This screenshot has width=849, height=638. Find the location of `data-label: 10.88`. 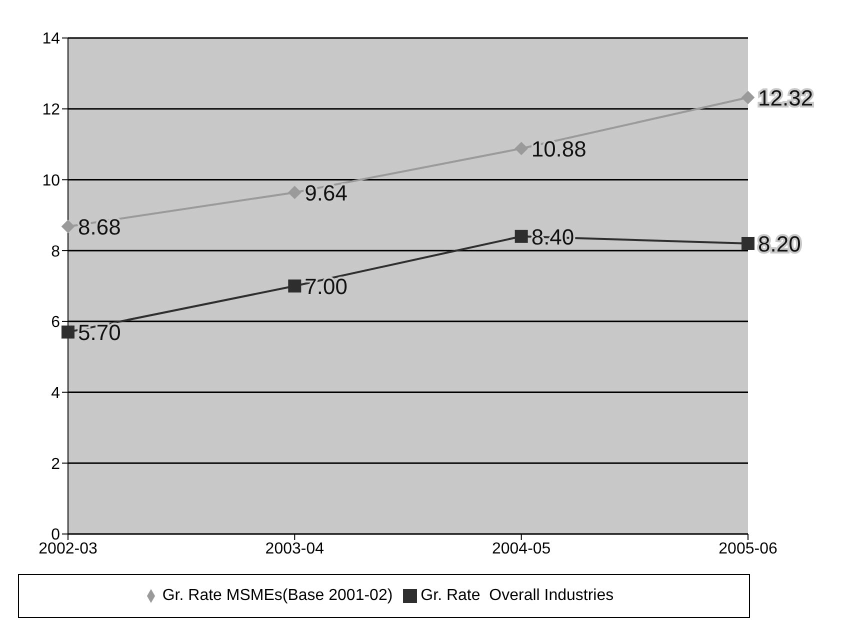

data-label: 10.88 is located at coordinates (558, 149).